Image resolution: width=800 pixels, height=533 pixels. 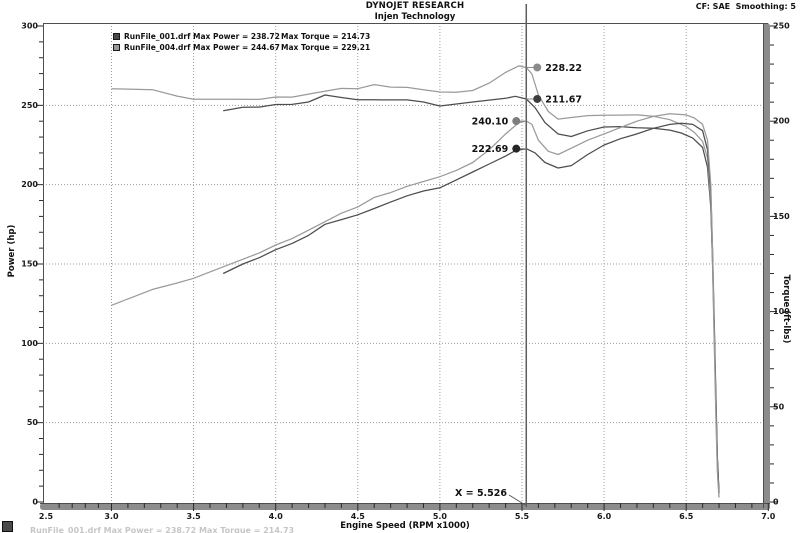 What do you see at coordinates (781, 216) in the screenshot?
I see `torque-tick-label: 150` at bounding box center [781, 216].